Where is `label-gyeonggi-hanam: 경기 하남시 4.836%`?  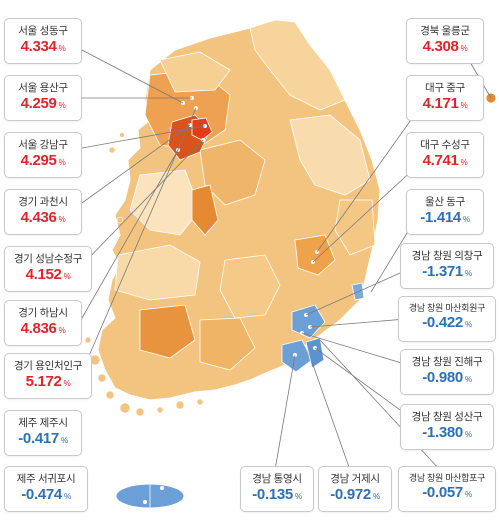
label-gyeonggi-hanam: 경기 하남시 4.836% is located at coordinates (43, 323).